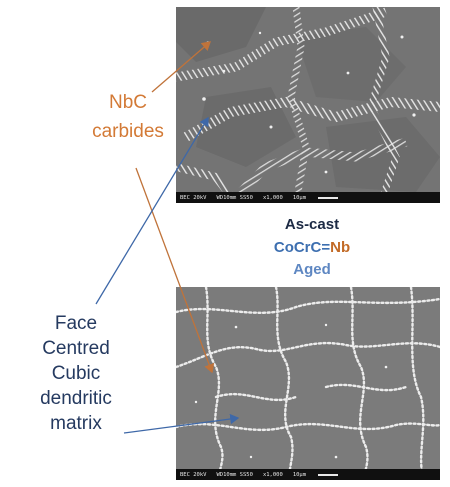  What do you see at coordinates (128, 131) in the screenshot?
I see `label-nbc-line: carbides` at bounding box center [128, 131].